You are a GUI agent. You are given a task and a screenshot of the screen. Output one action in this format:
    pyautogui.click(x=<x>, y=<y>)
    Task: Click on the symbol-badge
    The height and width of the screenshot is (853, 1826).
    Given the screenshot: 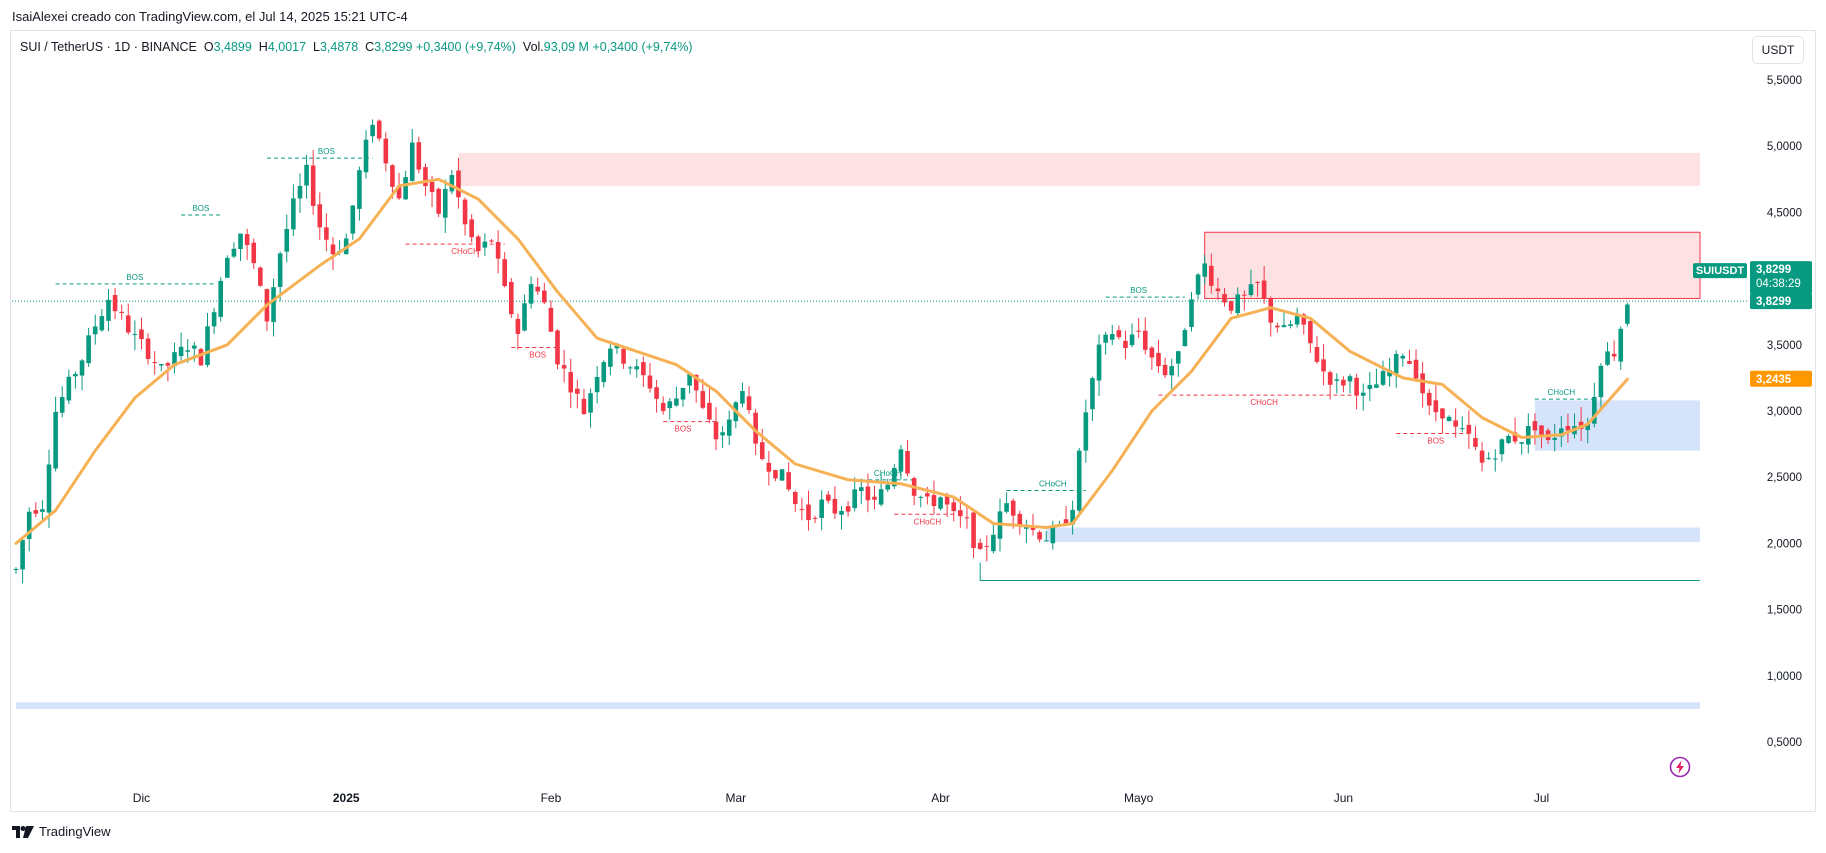 What is the action you would take?
    pyautogui.click(x=1720, y=271)
    